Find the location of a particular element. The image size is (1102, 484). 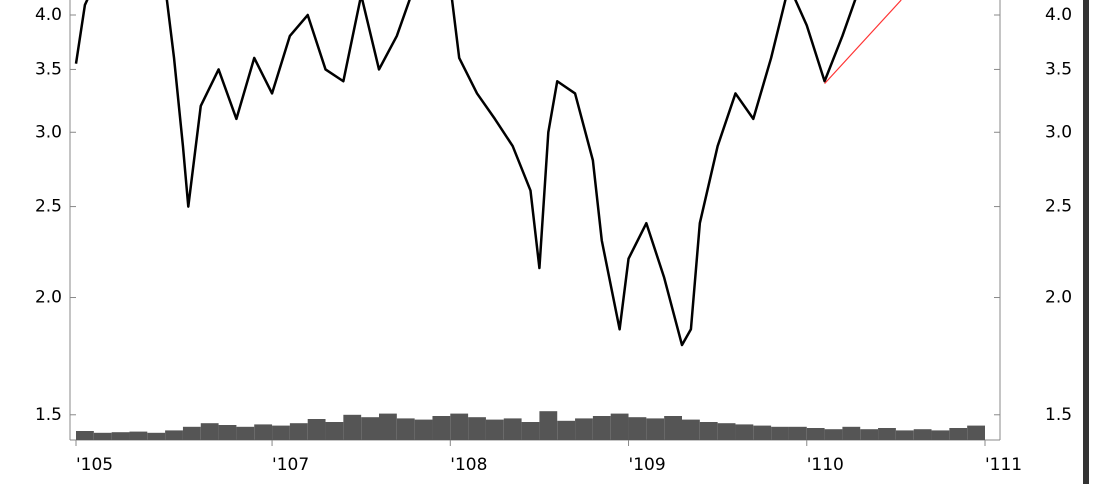

x-tick-label: '107 is located at coordinates (290, 465).